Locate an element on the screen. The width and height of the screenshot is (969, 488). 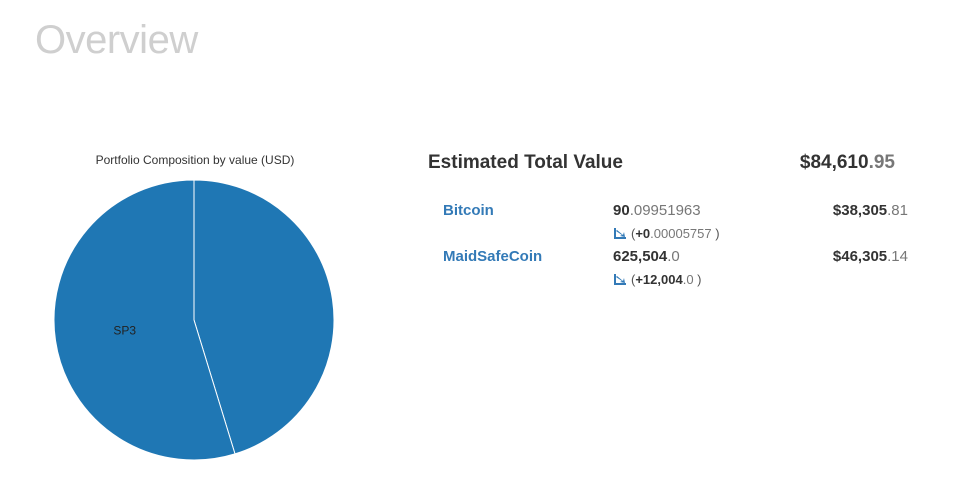
coin-amount: 90.09951963 is located at coordinates (657, 210).